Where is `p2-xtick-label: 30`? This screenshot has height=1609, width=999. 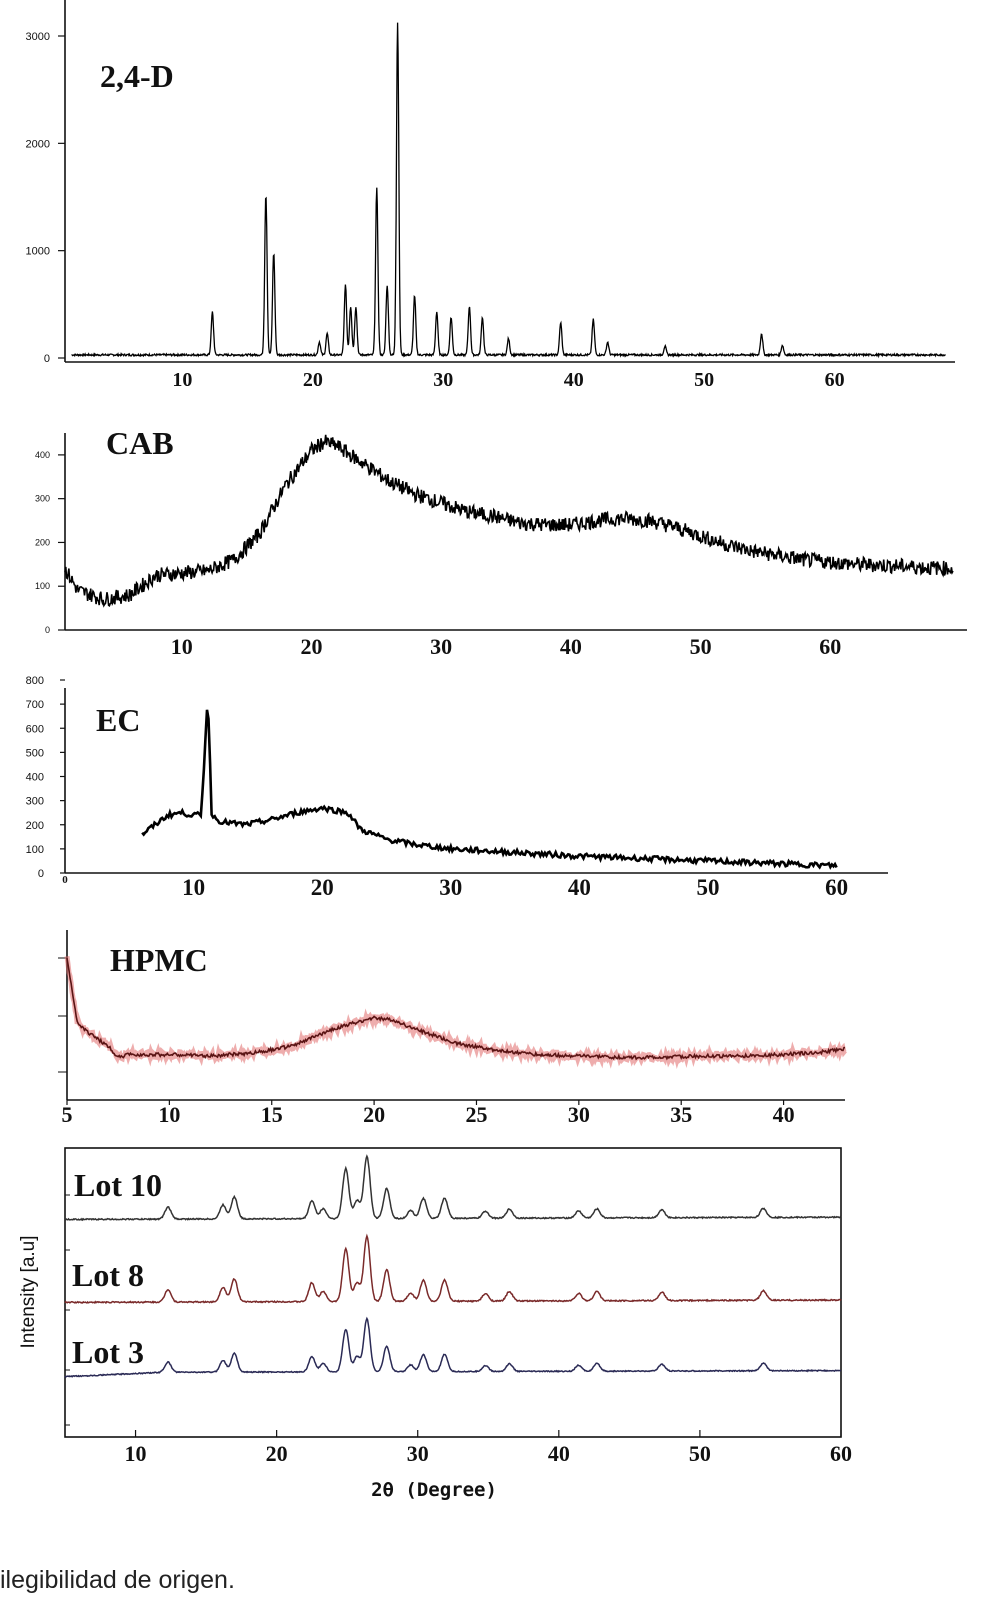
p2-xtick-label: 30 is located at coordinates (441, 646).